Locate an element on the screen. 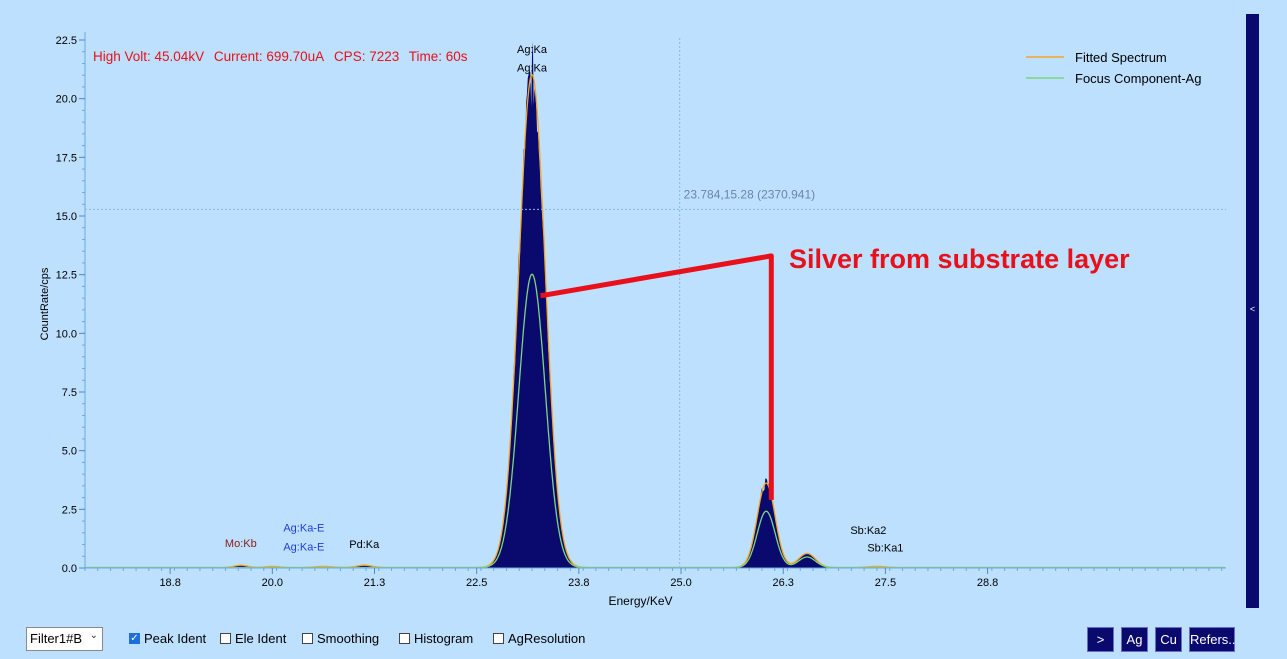 The image size is (1287, 659). next-button: > is located at coordinates (1100, 639).